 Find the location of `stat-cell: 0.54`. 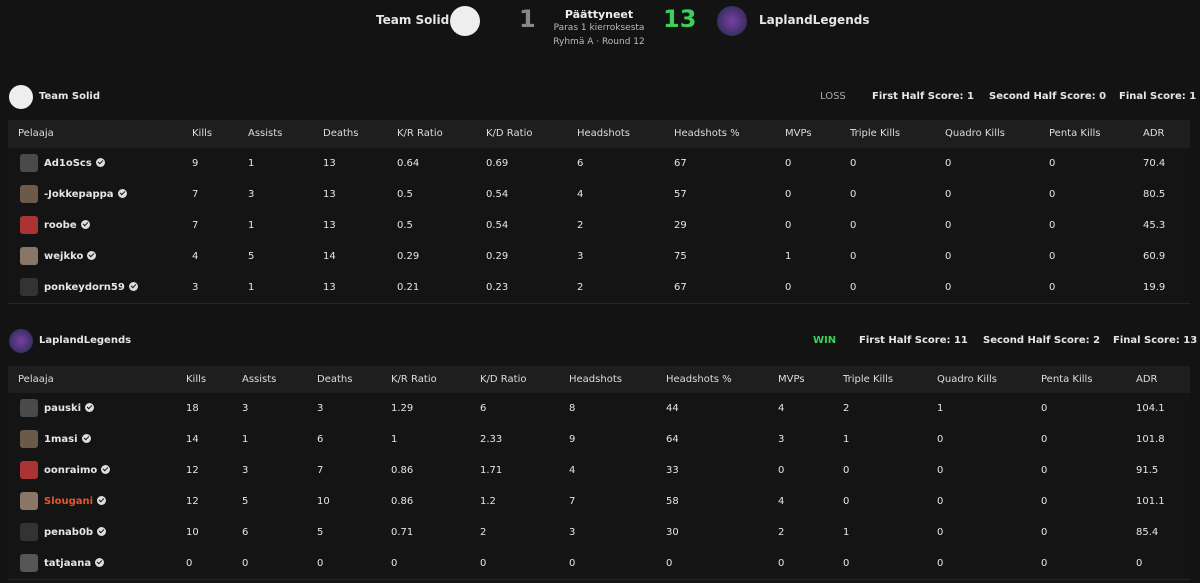

stat-cell: 0.54 is located at coordinates (497, 194).